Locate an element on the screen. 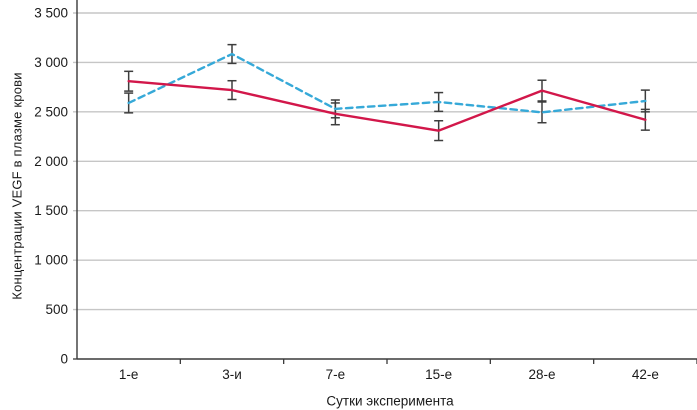 The width and height of the screenshot is (697, 410). blue-dashed-series-line is located at coordinates (387, 83).